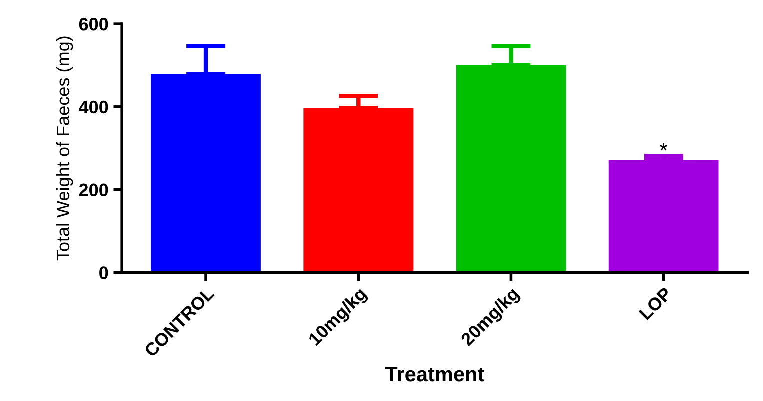  I want to click on y-tick-label: 400, so click(93, 107).